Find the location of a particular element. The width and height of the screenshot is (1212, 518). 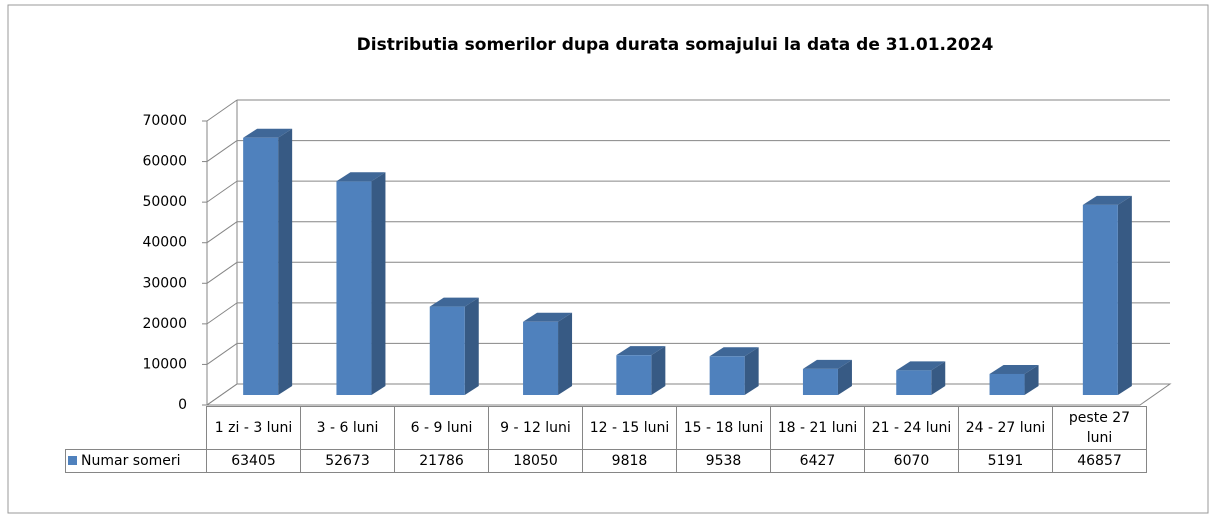

legend-swatch is located at coordinates (72, 460).